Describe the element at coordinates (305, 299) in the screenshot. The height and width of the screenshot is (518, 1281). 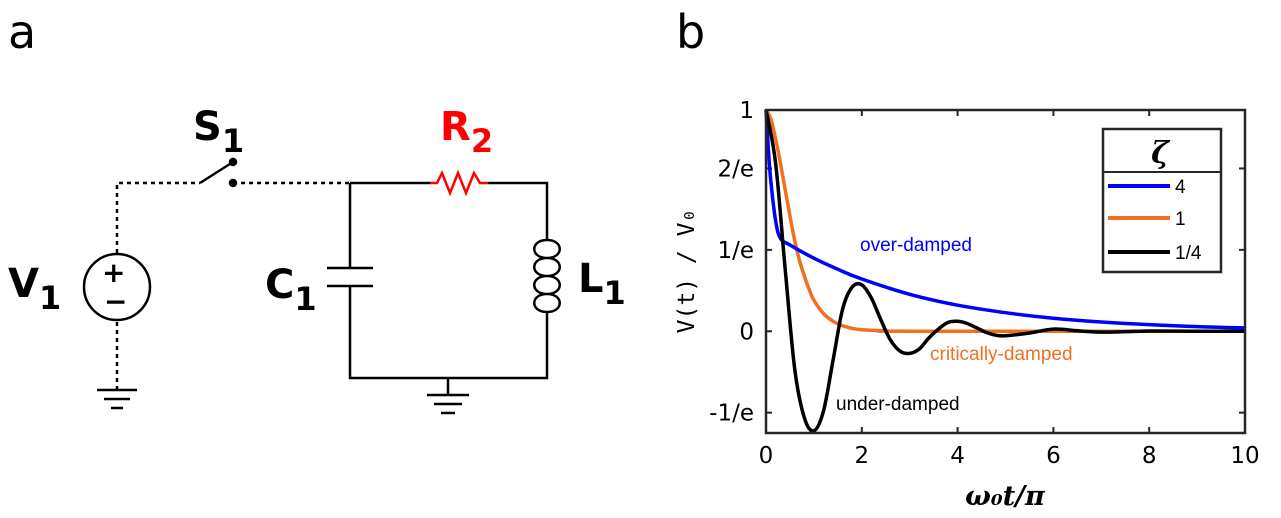
I see `c1-sub: 1` at that location.